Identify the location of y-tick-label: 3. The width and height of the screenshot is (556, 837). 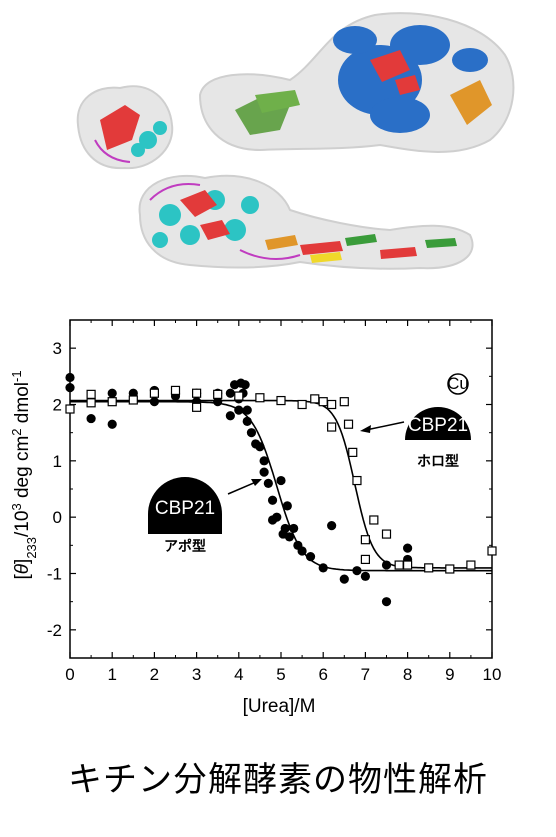
(57, 348).